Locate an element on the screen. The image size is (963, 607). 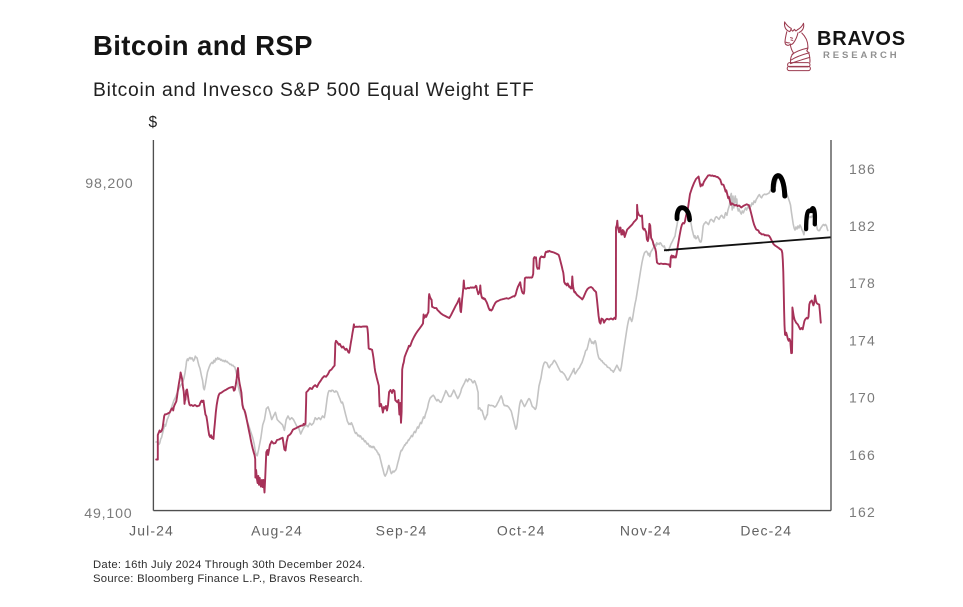
svg-text: 174 is located at coordinates (862, 340).